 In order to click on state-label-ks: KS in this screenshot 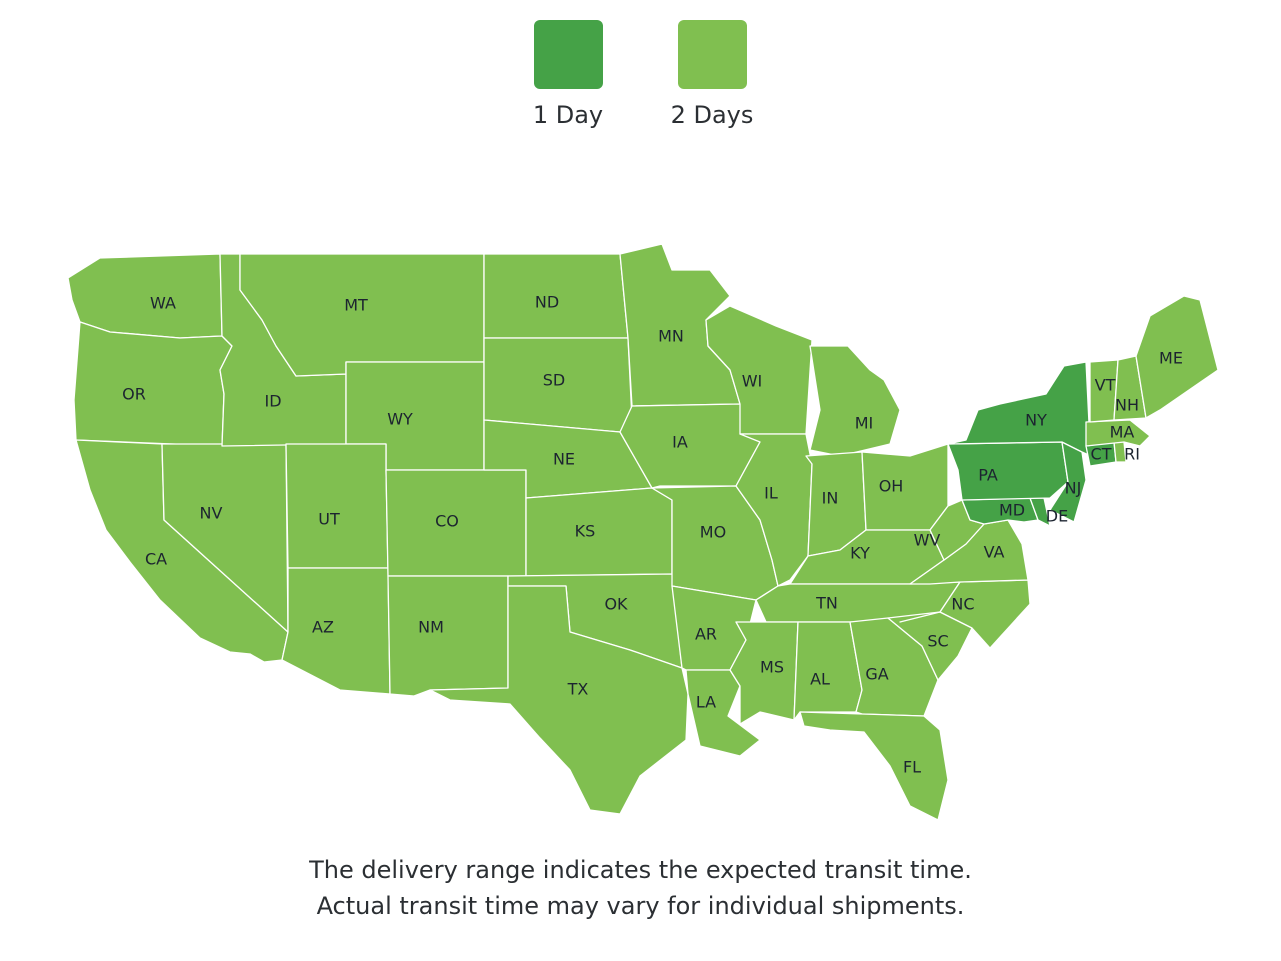, I will do `click(585, 531)`.